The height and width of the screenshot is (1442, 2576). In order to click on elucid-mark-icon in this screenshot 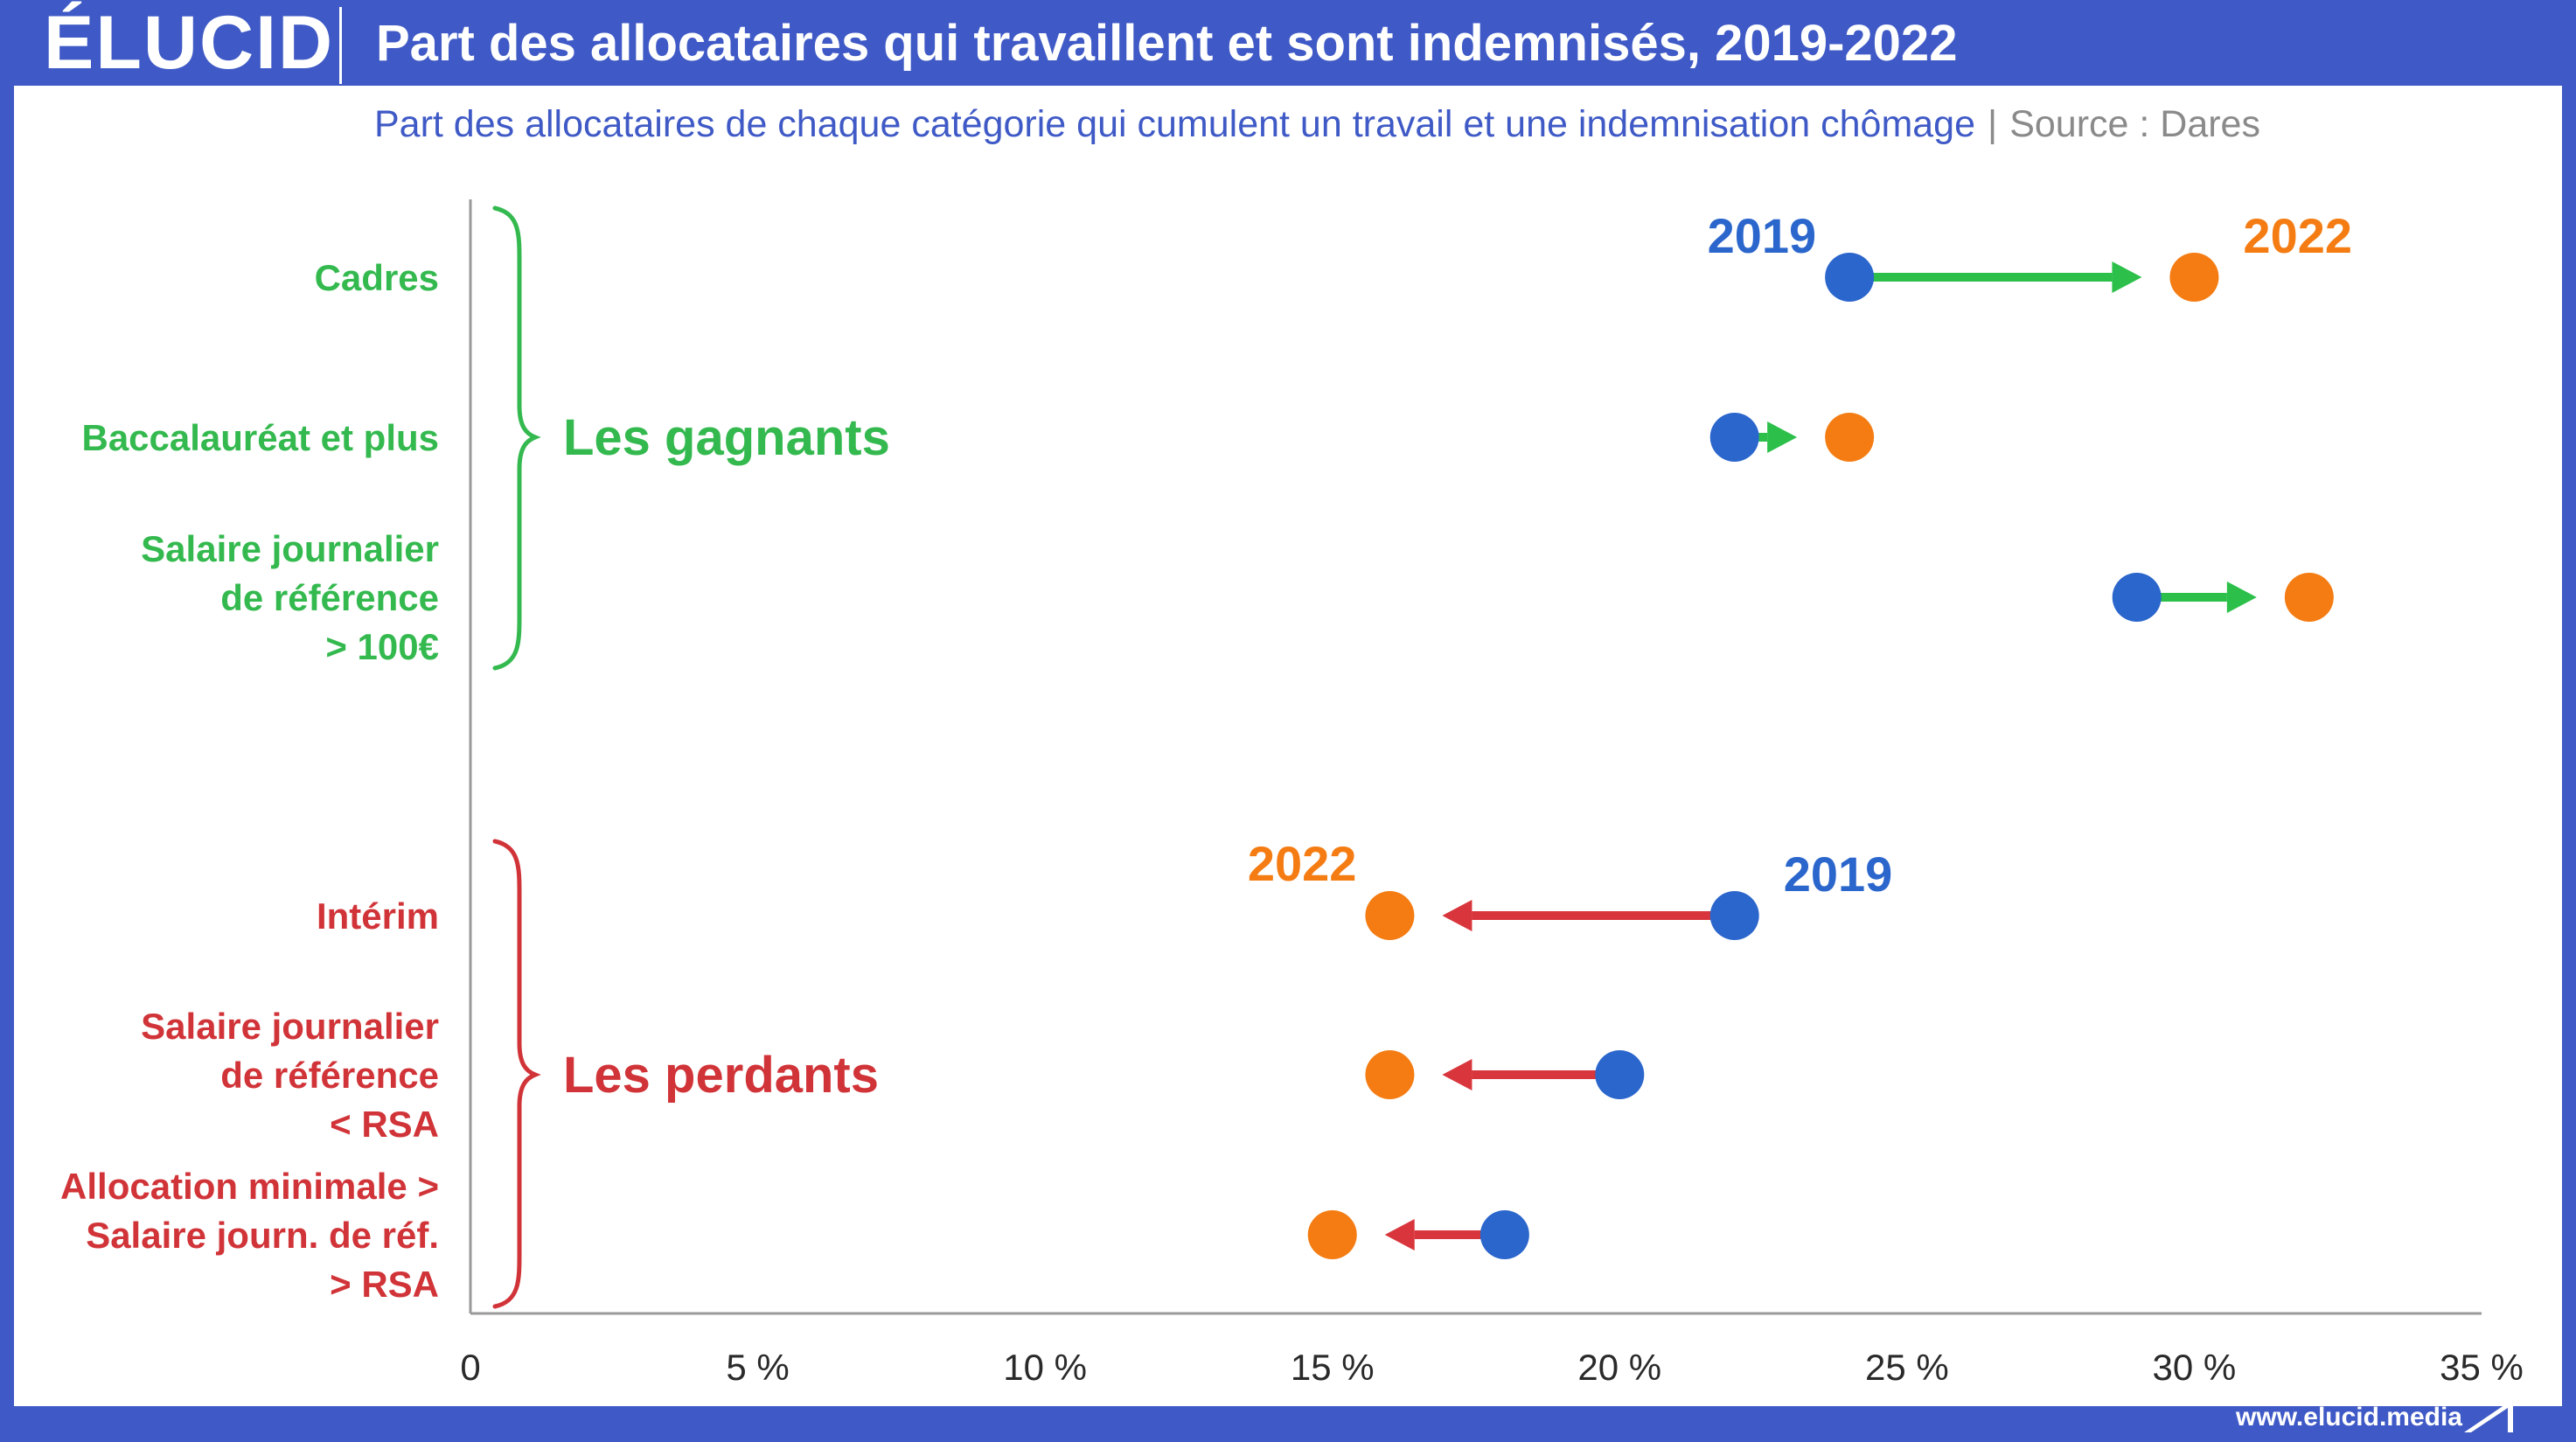, I will do `click(2488, 1415)`.